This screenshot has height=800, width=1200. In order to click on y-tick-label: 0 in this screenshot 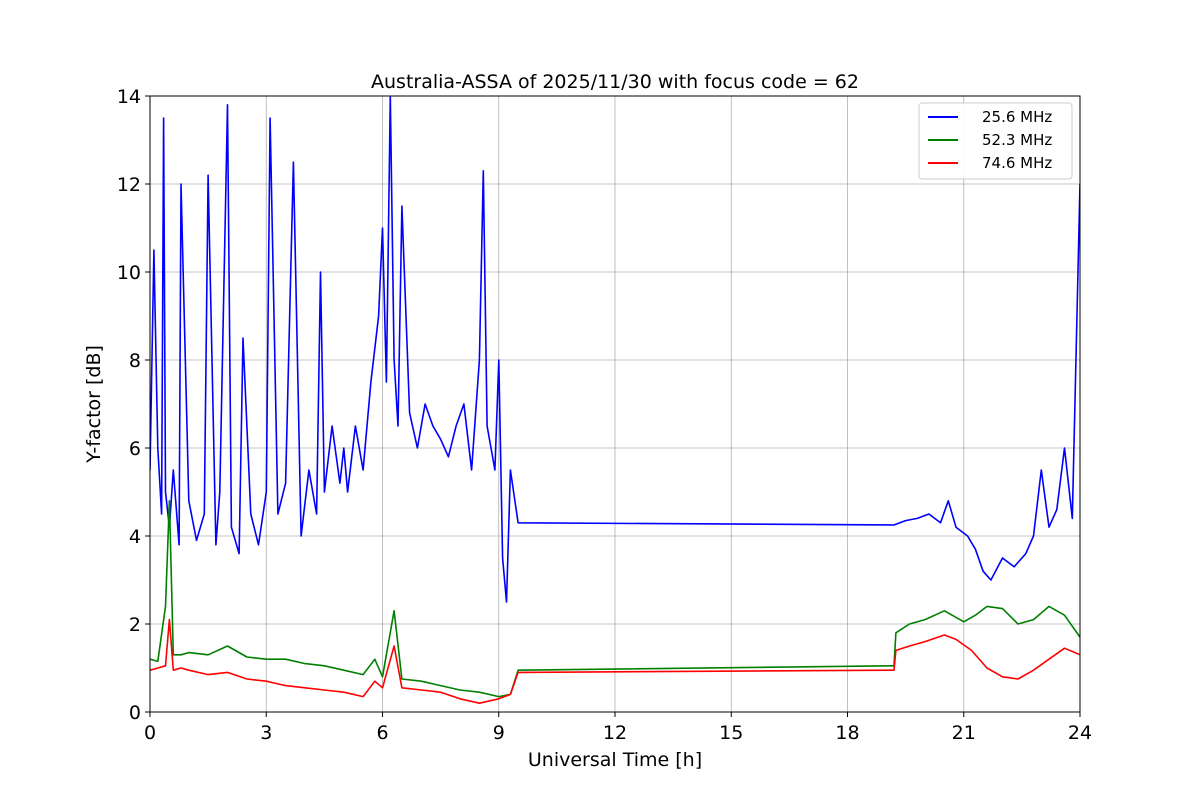, I will do `click(135, 713)`.